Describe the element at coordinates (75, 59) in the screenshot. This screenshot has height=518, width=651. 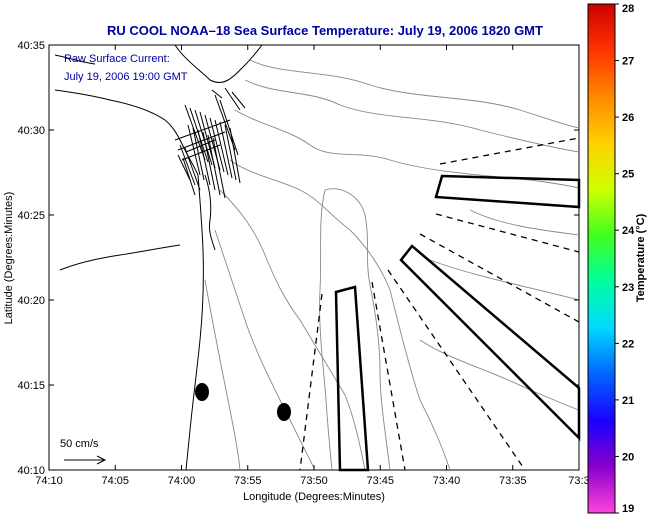
I see `coastline-fragment` at that location.